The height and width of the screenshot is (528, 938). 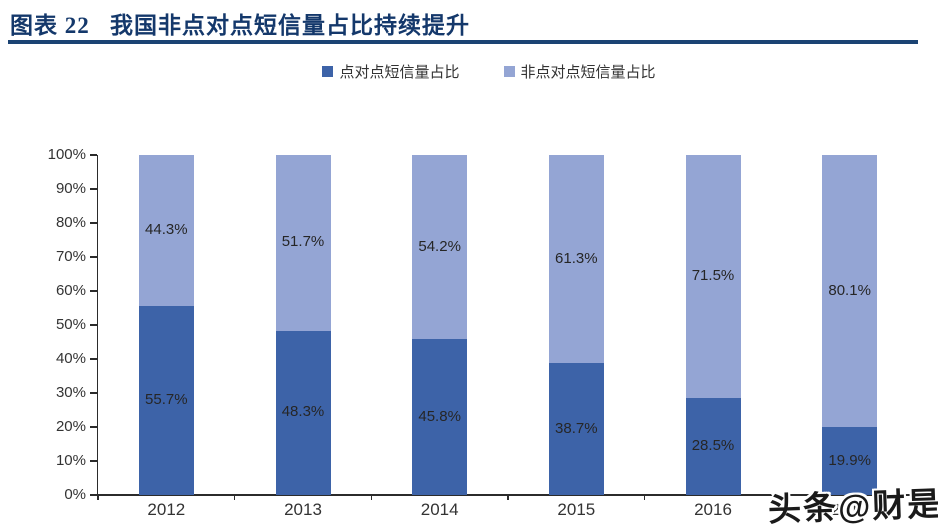 I want to click on y-tick-label: 30%, so click(x=70, y=392).